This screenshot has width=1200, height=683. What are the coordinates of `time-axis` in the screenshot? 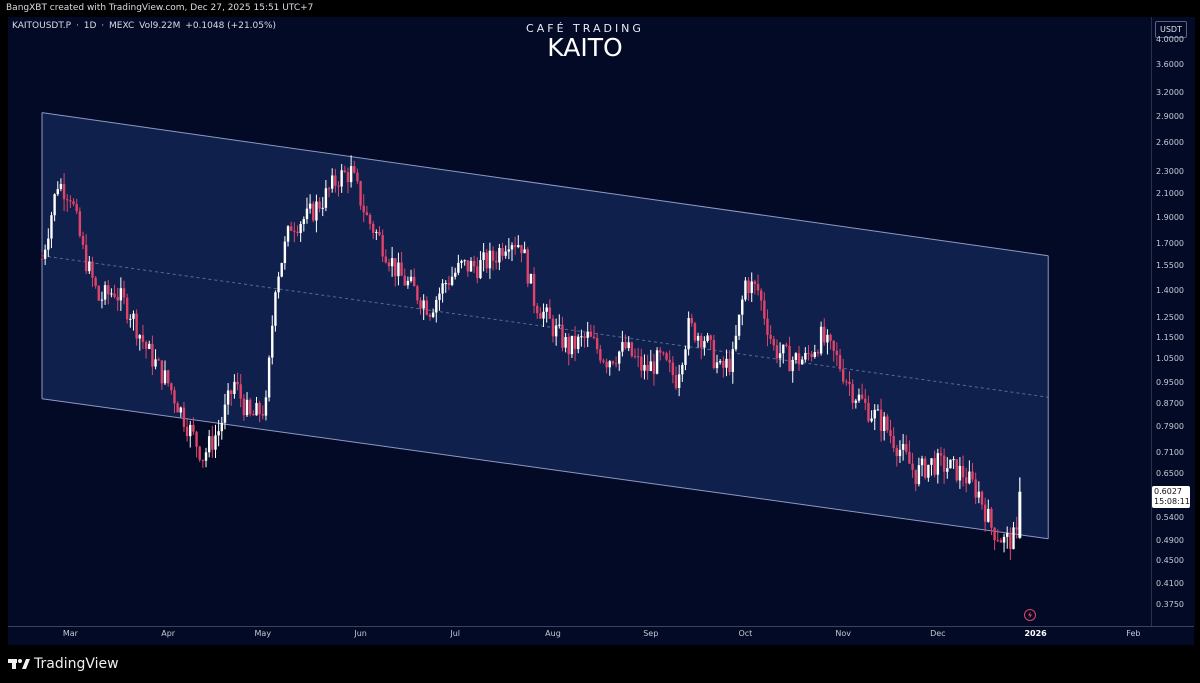 It's located at (601, 635).